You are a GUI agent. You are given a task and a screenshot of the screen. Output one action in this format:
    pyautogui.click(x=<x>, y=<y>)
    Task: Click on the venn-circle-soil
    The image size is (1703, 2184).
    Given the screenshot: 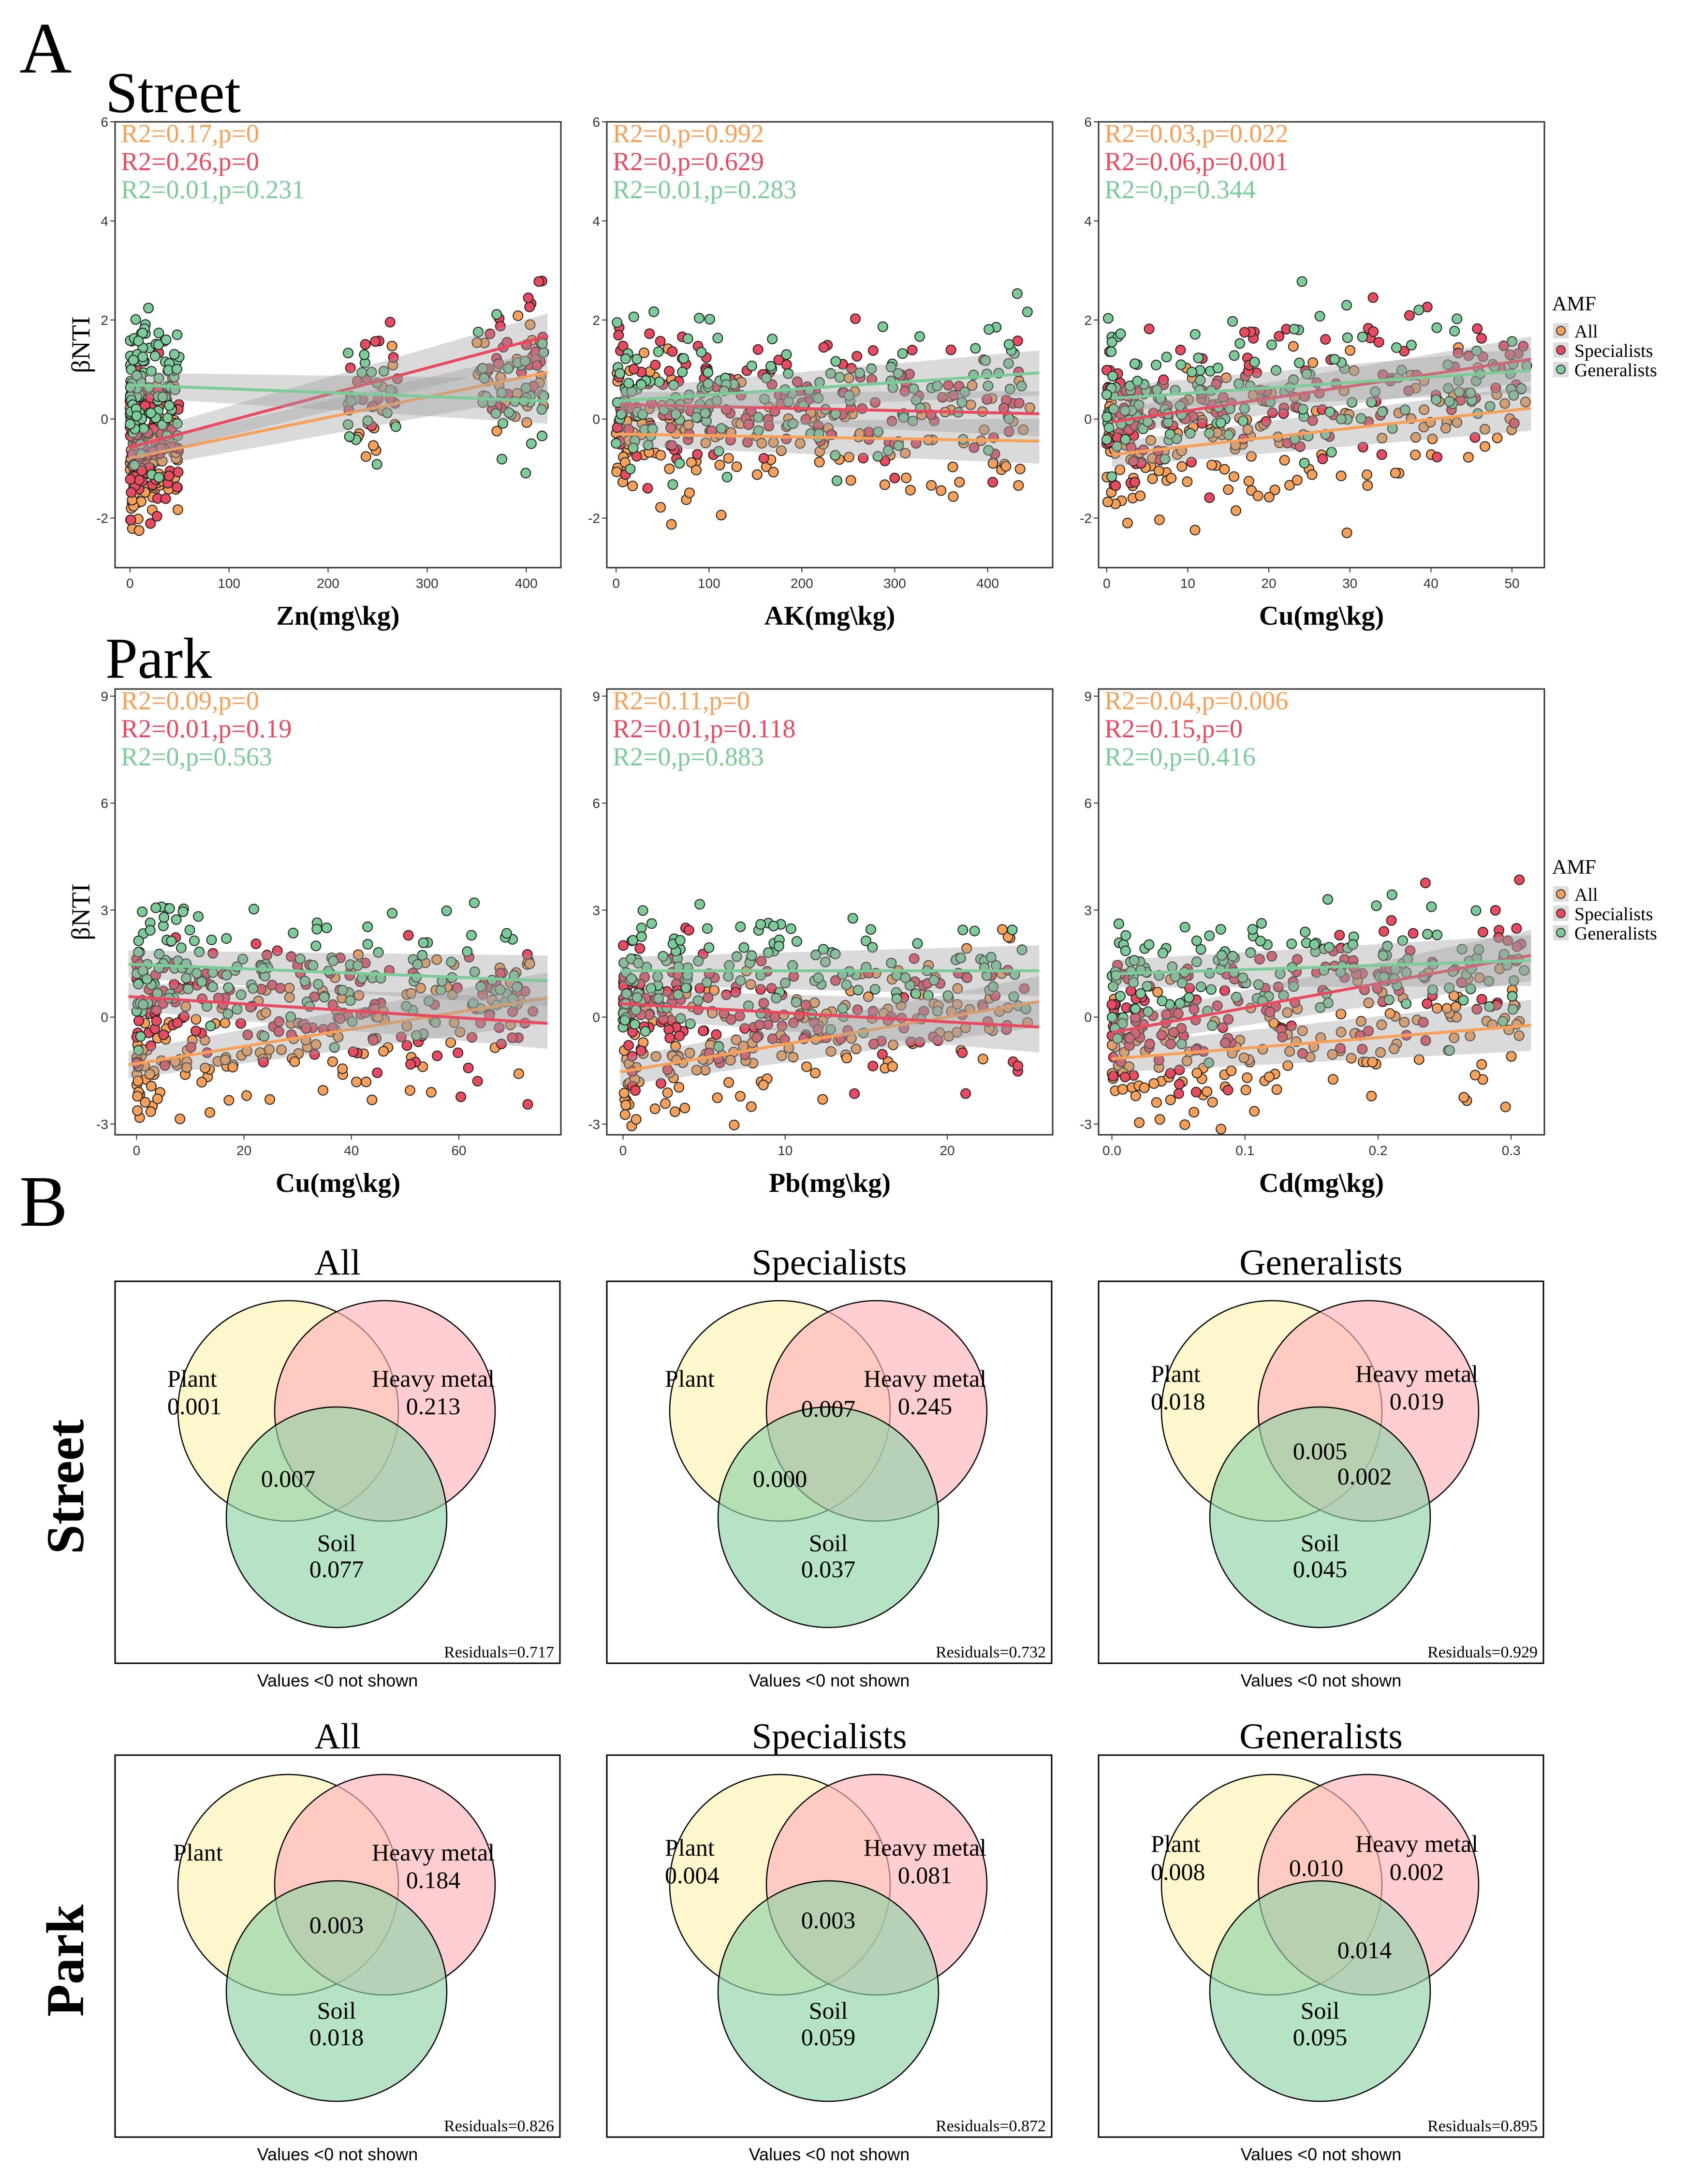 What is the action you would take?
    pyautogui.click(x=336, y=1517)
    